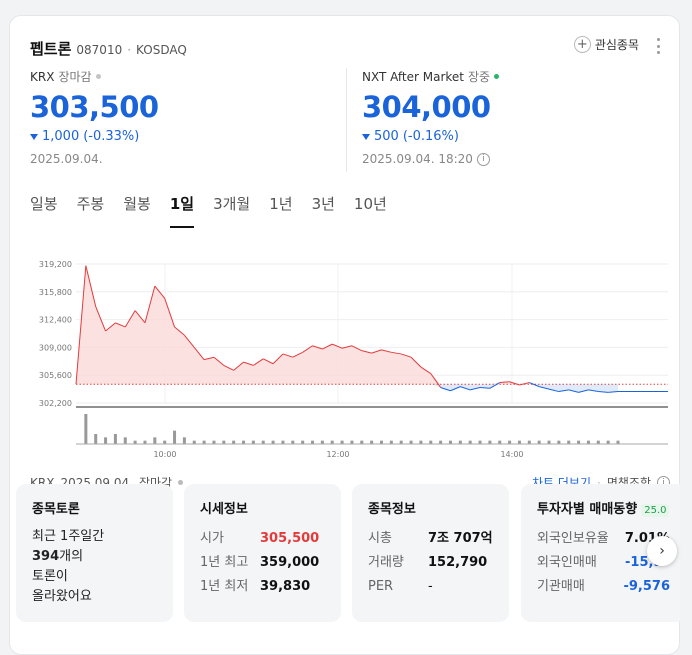 The width and height of the screenshot is (692, 655). I want to click on nxt-price: 304,000, so click(426, 107).